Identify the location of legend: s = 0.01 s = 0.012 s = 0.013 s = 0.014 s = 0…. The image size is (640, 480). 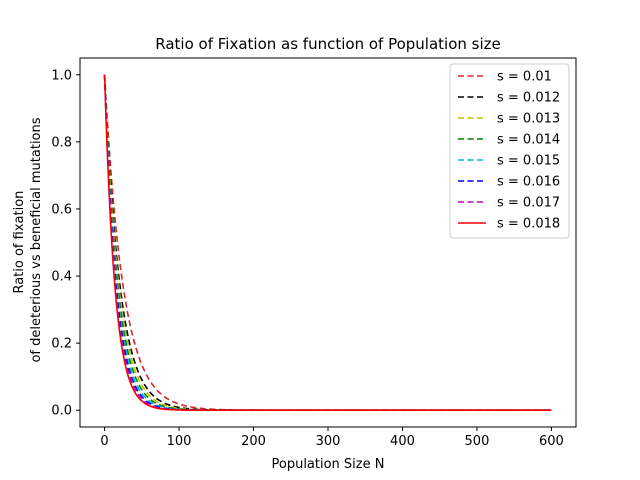
(509, 151).